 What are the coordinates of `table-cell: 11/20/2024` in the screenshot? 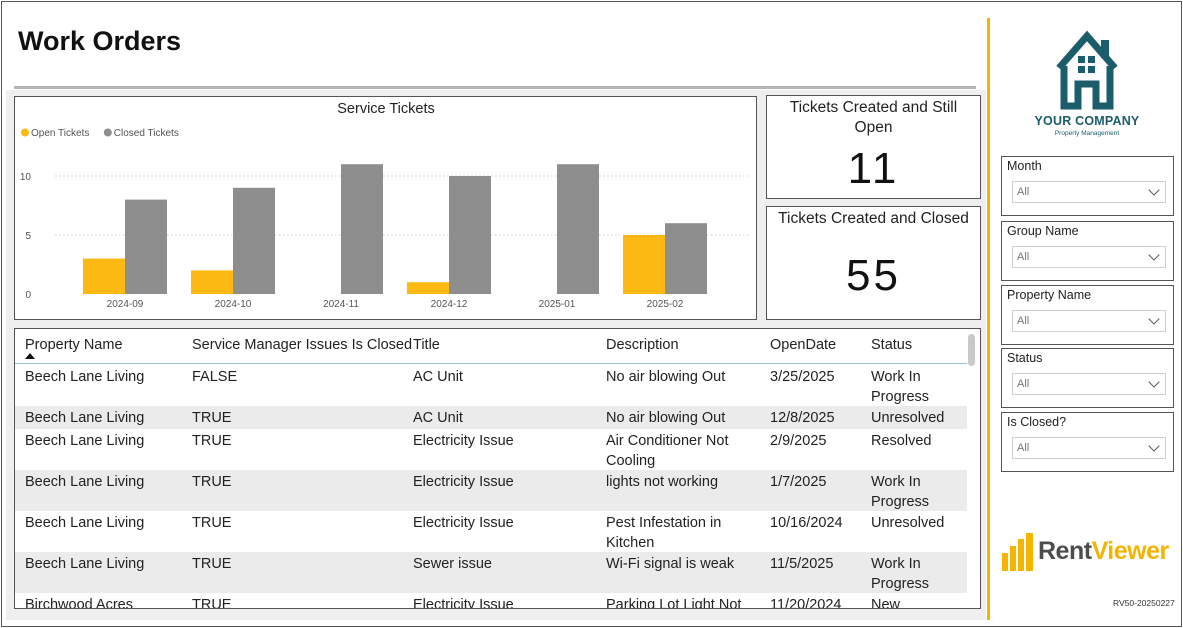 It's located at (806, 603).